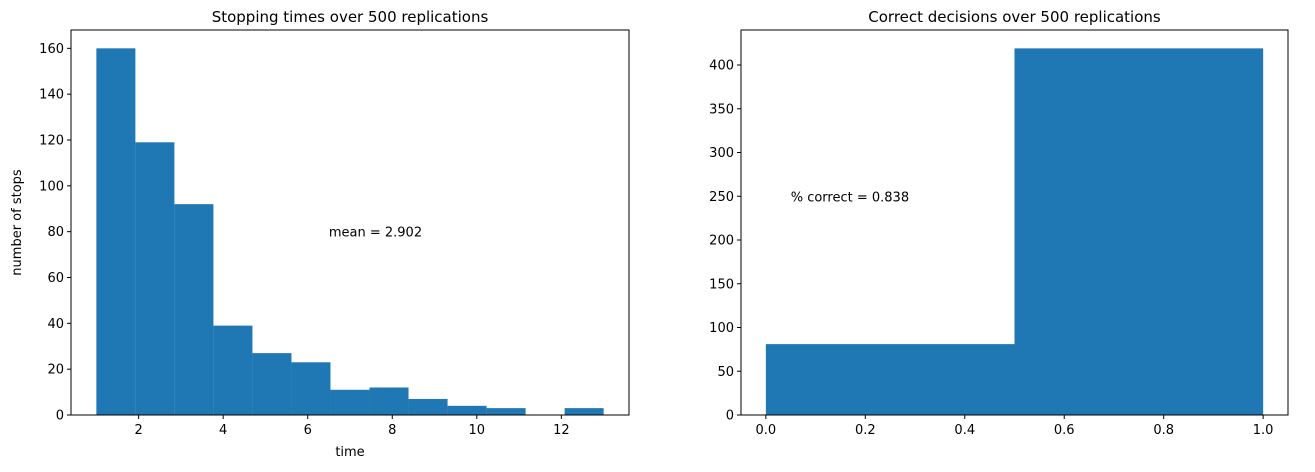  What do you see at coordinates (721, 153) in the screenshot?
I see `right-y-tick-label: 300` at bounding box center [721, 153].